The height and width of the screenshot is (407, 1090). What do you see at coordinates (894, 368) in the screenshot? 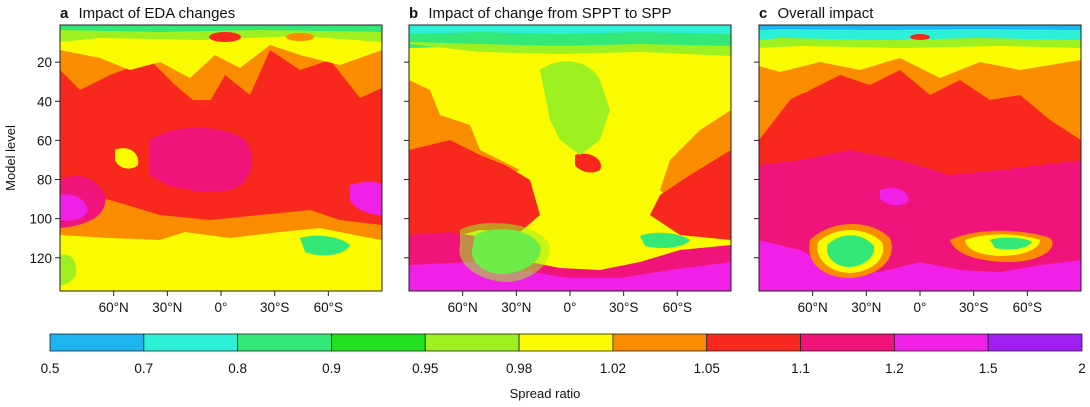
I see `colorbar-tick-label: 1.2` at bounding box center [894, 368].